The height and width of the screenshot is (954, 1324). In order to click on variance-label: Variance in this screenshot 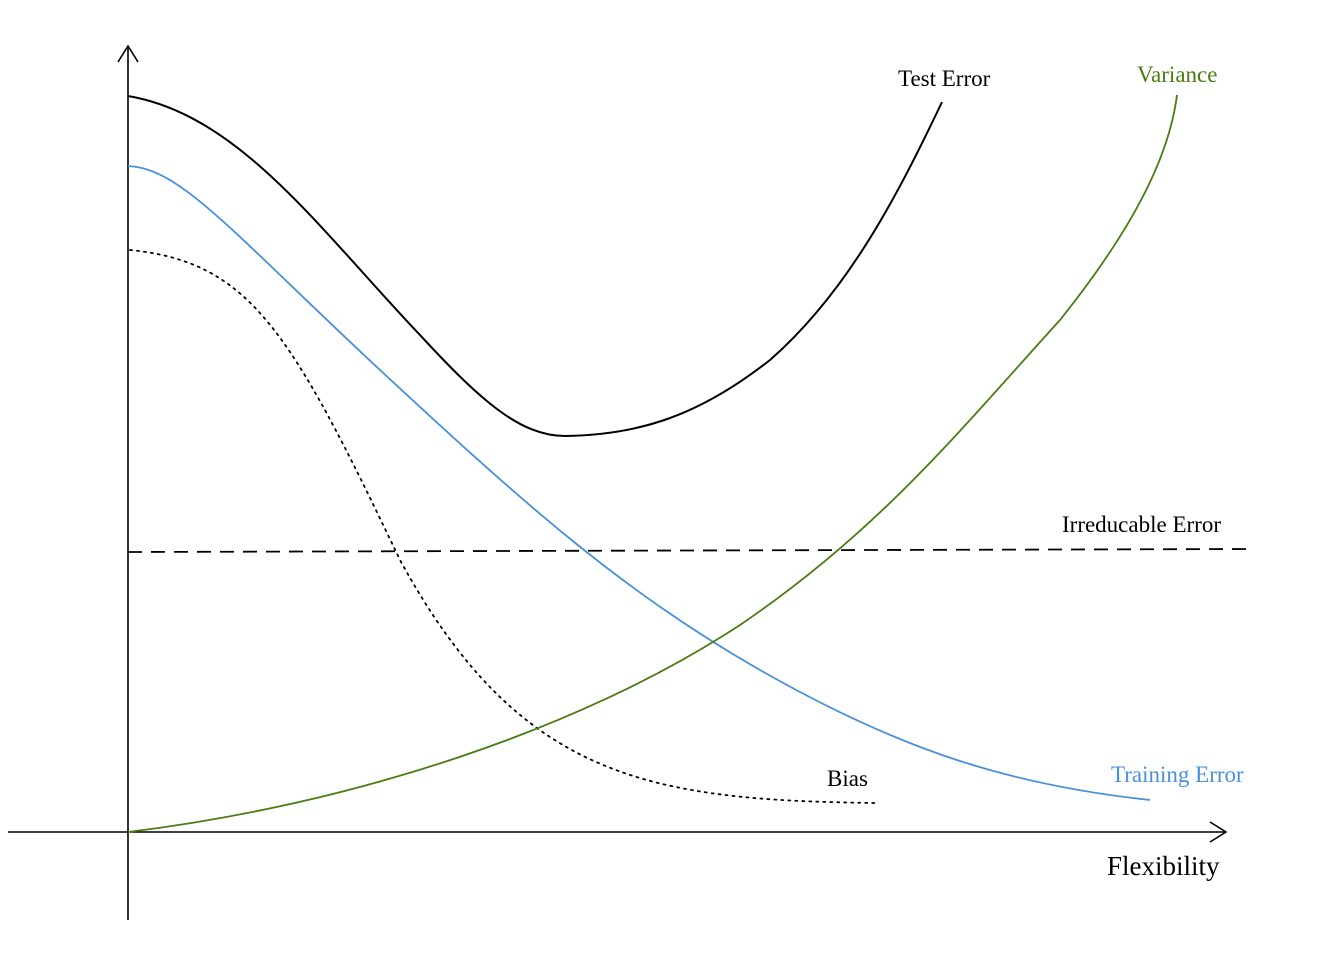, I will do `click(1177, 74)`.